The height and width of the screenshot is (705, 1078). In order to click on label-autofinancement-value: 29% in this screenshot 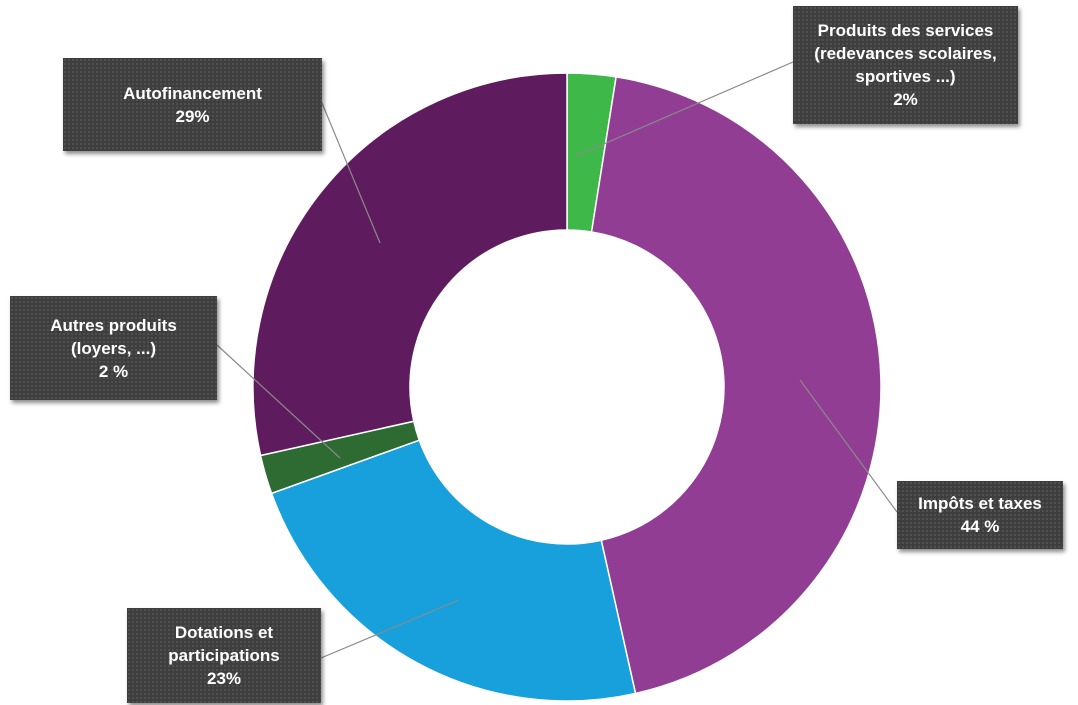, I will do `click(192, 116)`.